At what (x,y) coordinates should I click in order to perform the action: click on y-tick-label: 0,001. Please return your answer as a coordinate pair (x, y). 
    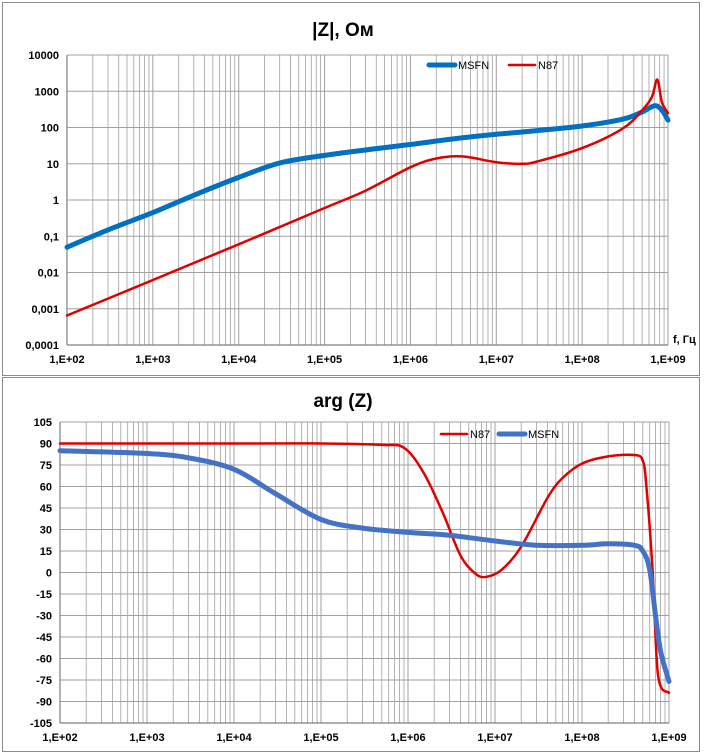
    Looking at the image, I should click on (45, 310).